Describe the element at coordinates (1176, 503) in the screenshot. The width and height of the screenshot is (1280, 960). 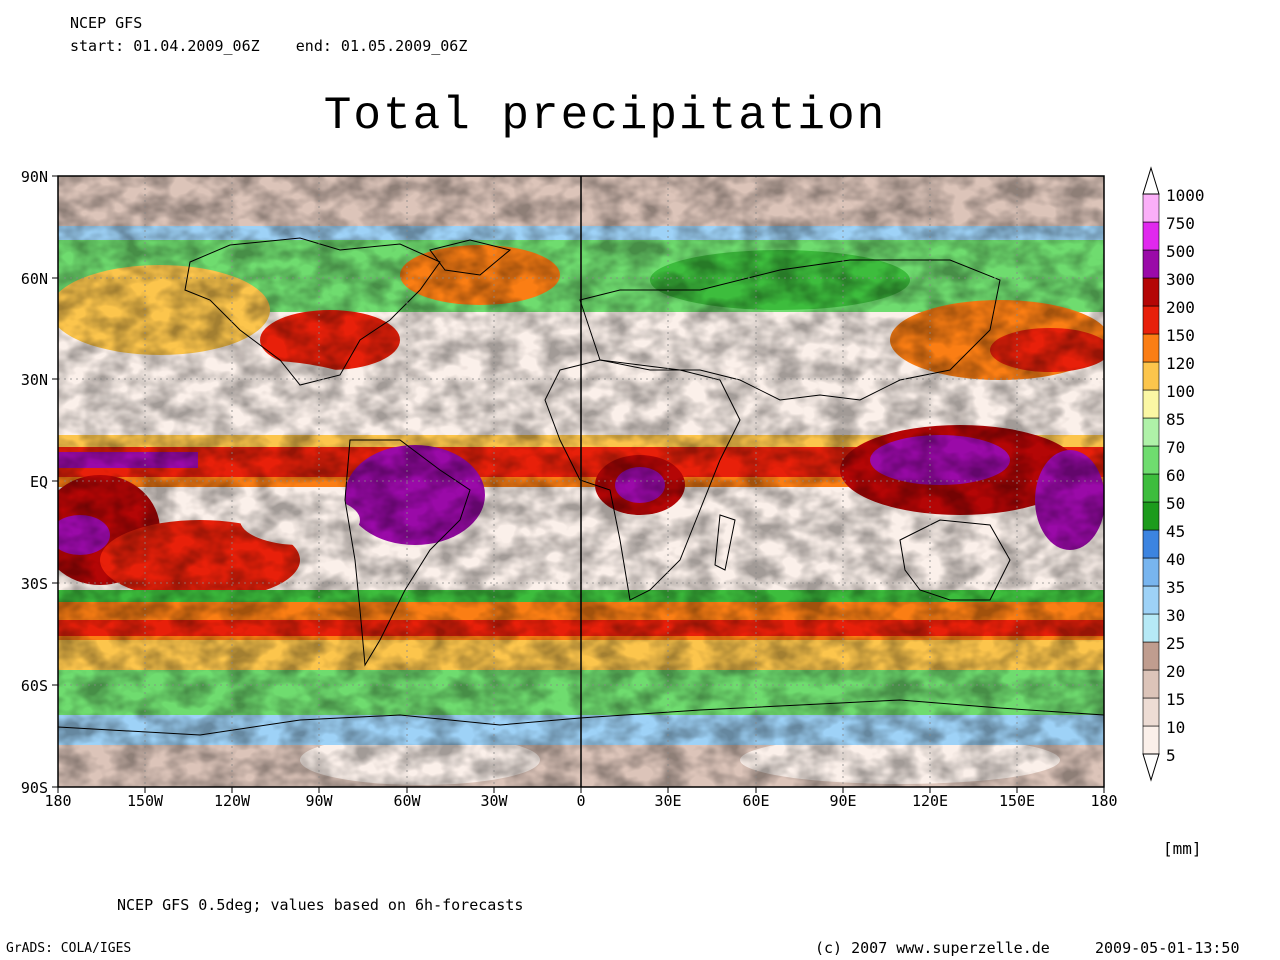
I see `colorbar-level: 50` at that location.